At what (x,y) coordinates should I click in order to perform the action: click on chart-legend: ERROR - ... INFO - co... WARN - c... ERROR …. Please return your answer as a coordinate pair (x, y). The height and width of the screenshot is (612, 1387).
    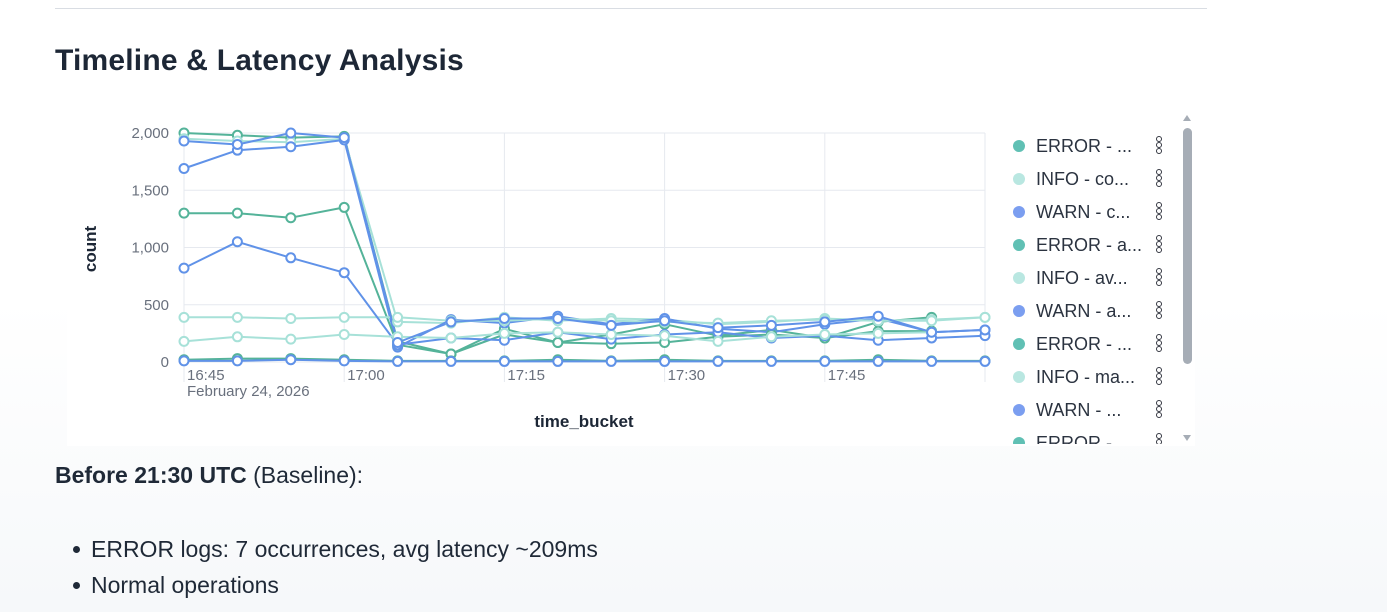
    Looking at the image, I should click on (1097, 287).